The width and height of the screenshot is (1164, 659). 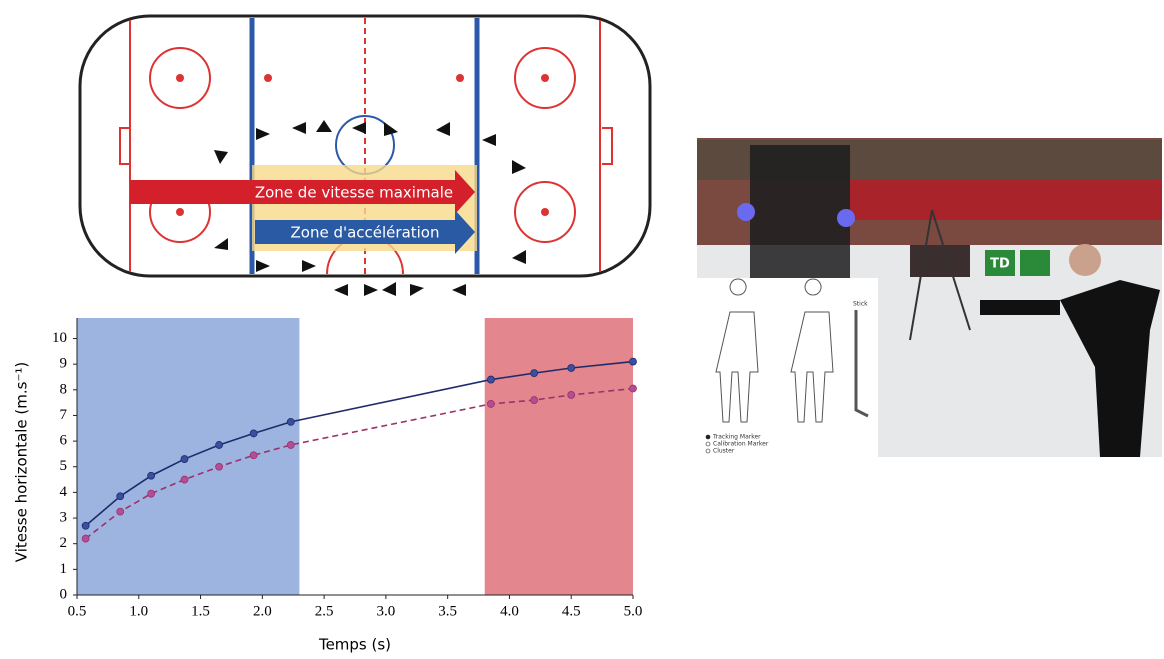 What do you see at coordinates (860, 304) in the screenshot?
I see `stick-label: Stick` at bounding box center [860, 304].